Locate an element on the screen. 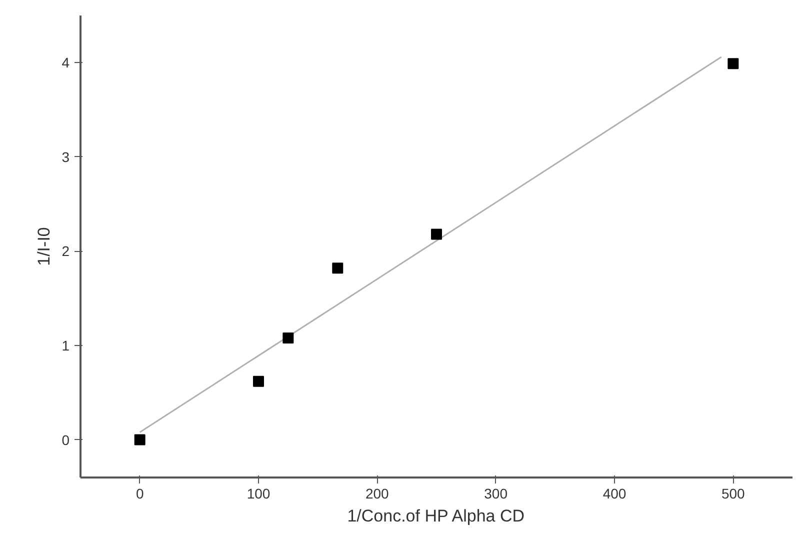 The width and height of the screenshot is (802, 547). x-tick-label: 0 is located at coordinates (140, 494).